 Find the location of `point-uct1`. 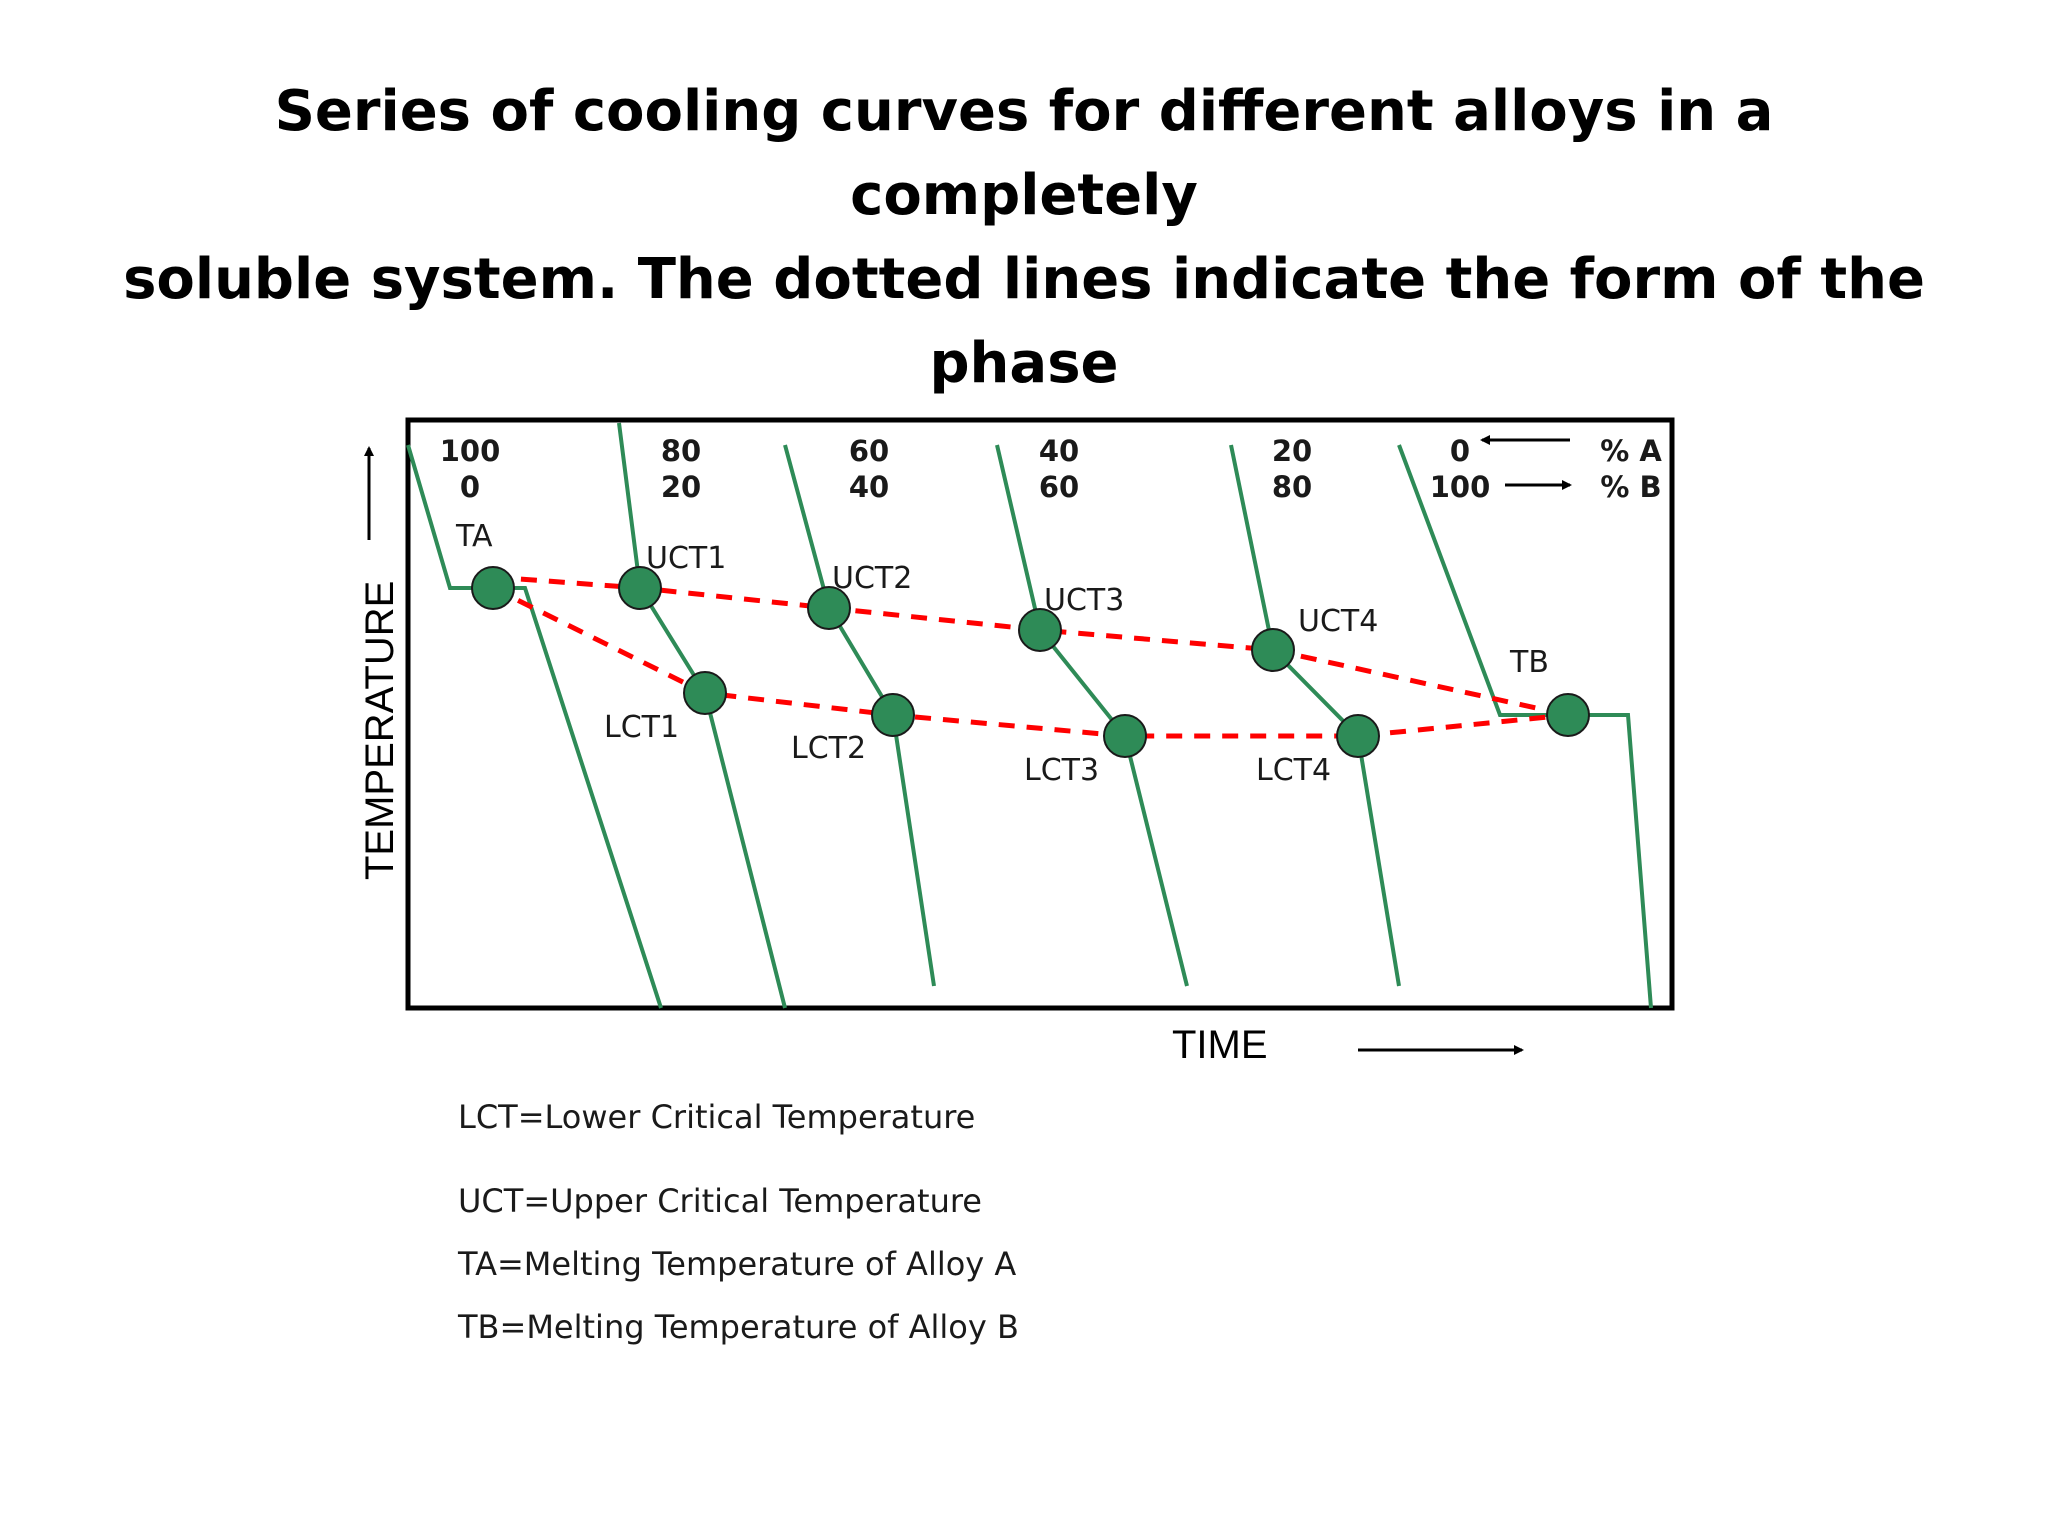

point-uct1 is located at coordinates (640, 588).